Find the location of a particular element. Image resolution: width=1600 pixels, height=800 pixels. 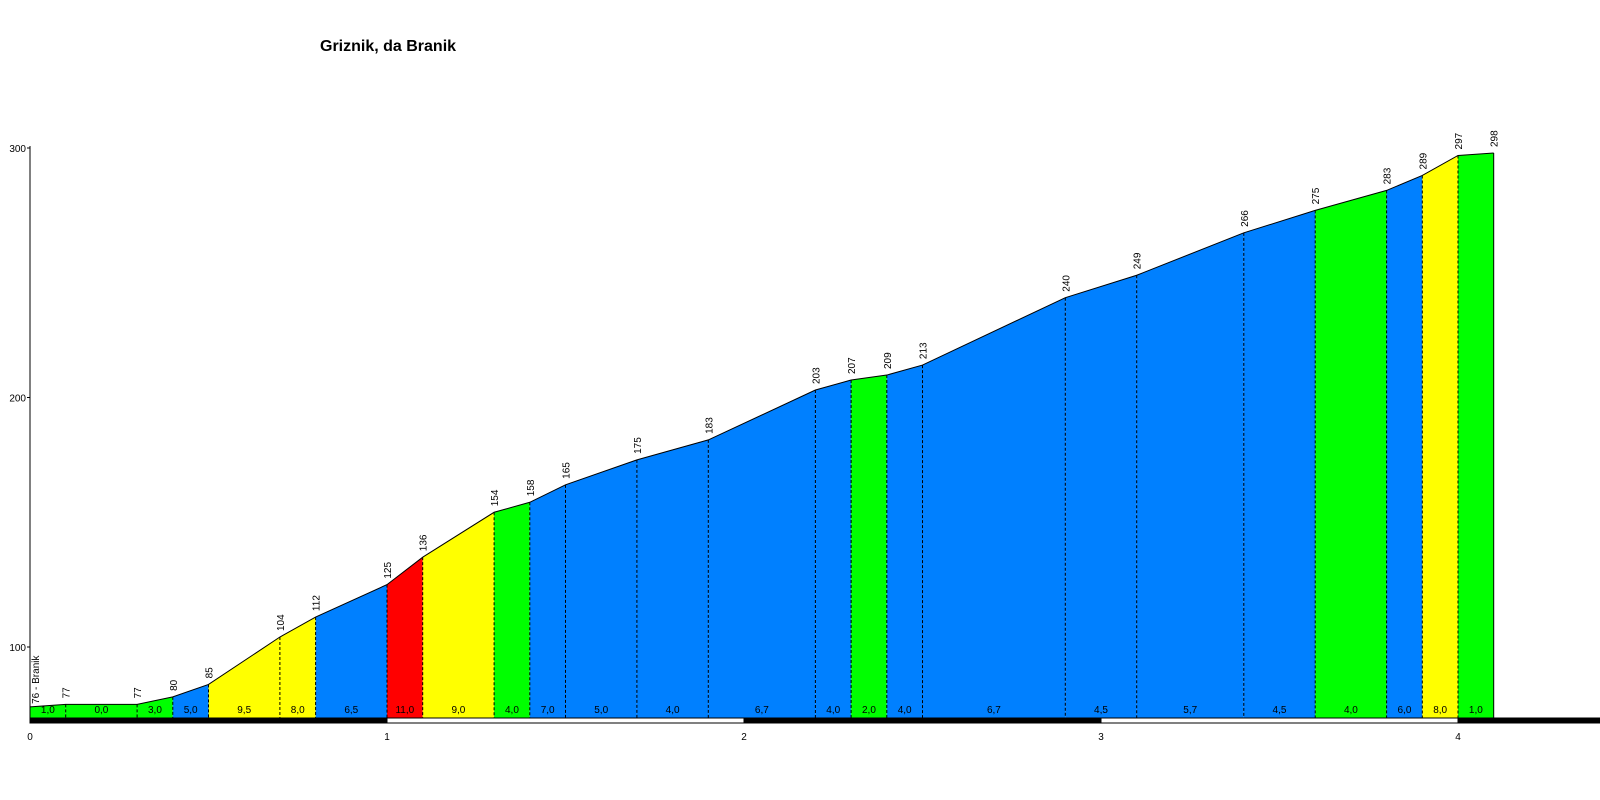

x-tick-label: 4 is located at coordinates (1458, 737).